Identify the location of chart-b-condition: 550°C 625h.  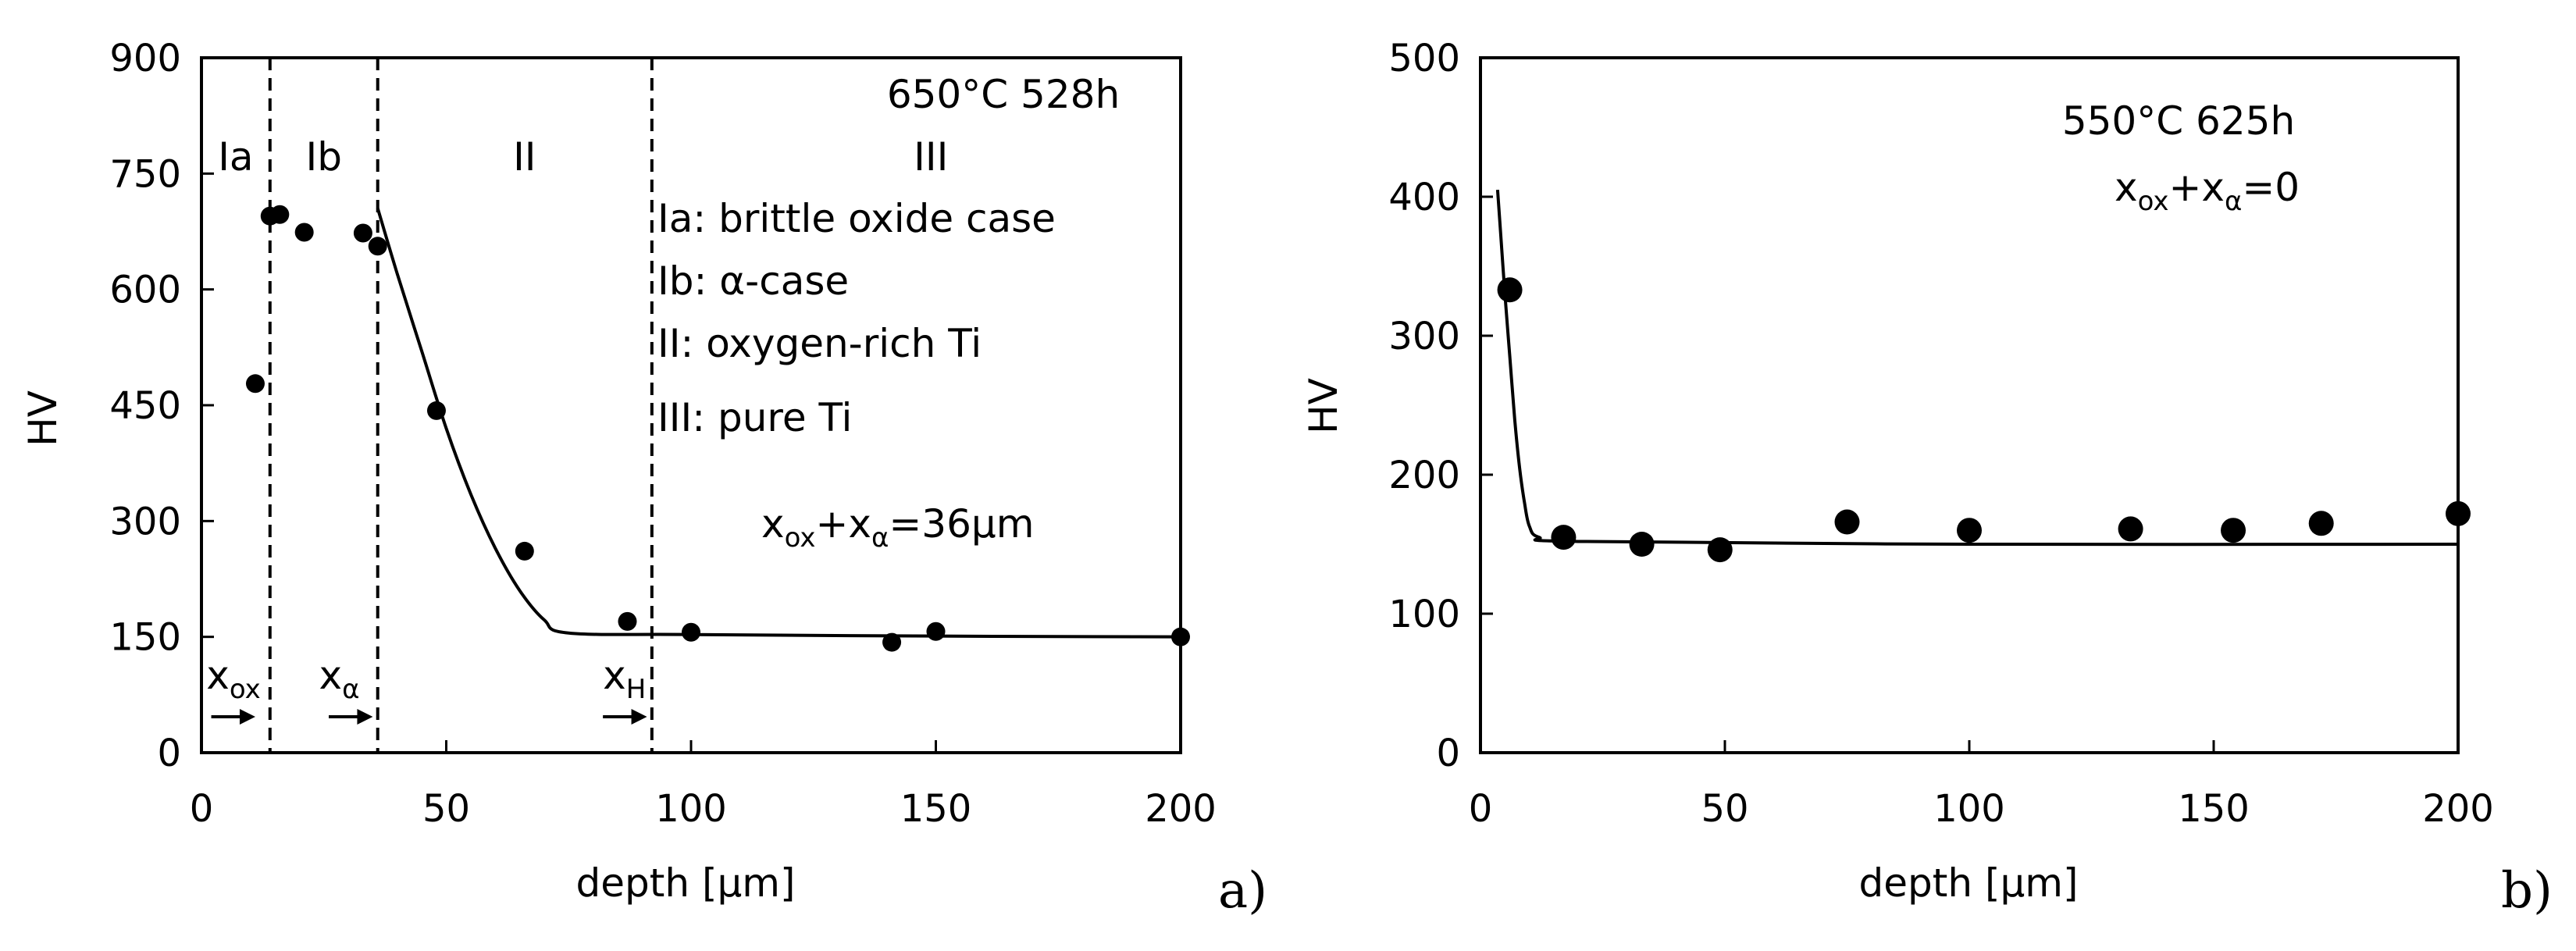
(2179, 121).